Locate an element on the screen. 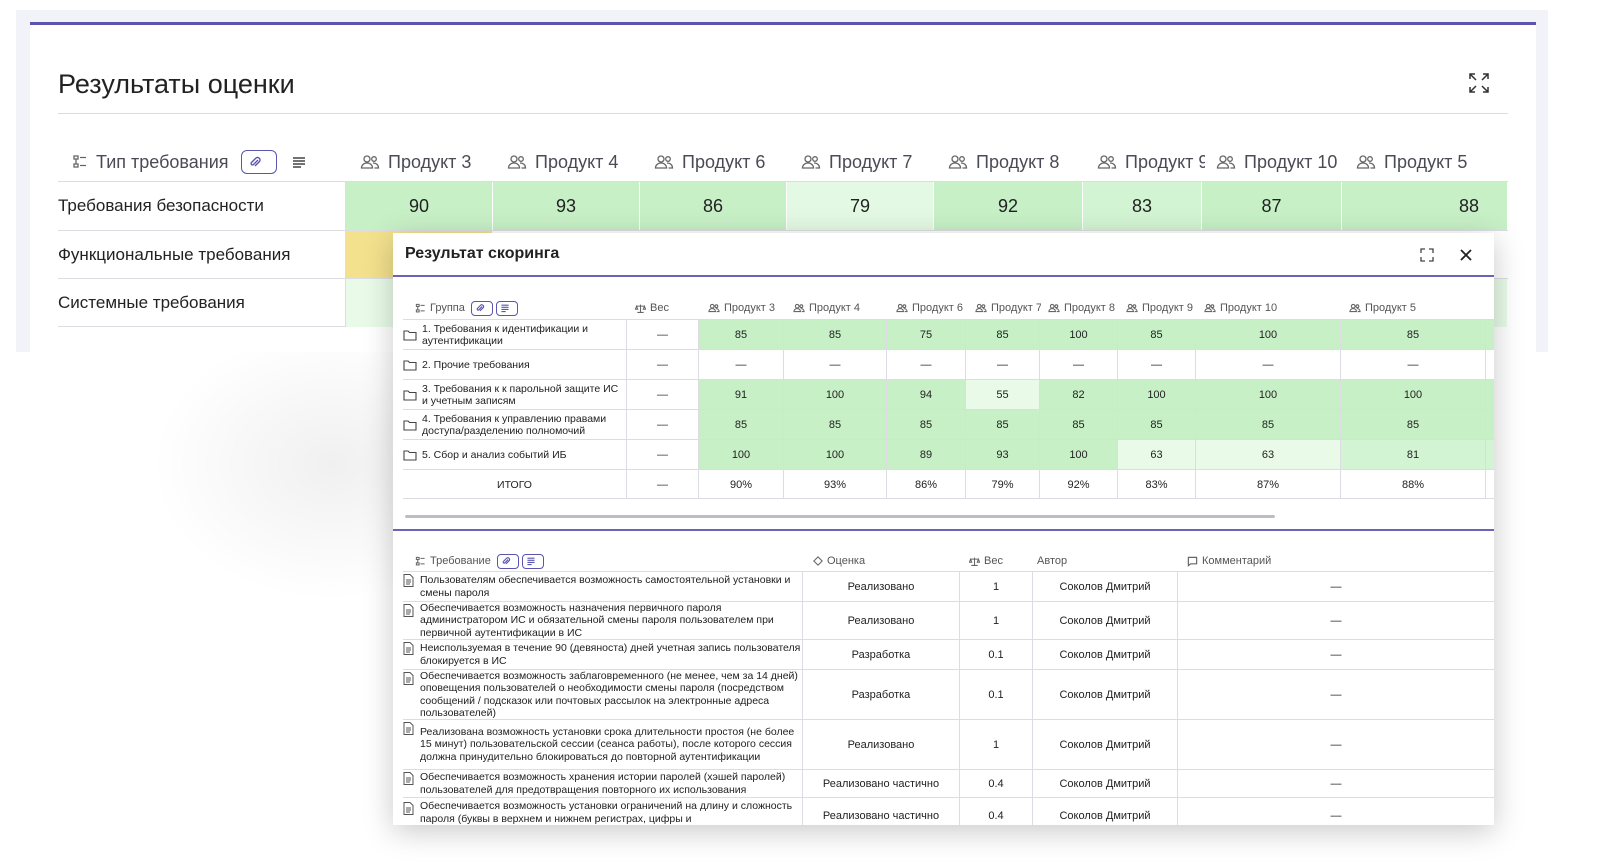 The height and width of the screenshot is (864, 1600). score-cell: 88 is located at coordinates (1425, 206).